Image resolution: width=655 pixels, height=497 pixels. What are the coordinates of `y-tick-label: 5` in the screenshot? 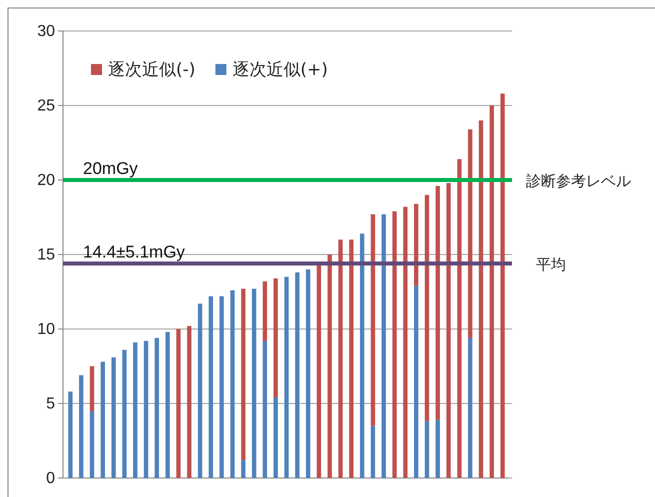 It's located at (51, 404).